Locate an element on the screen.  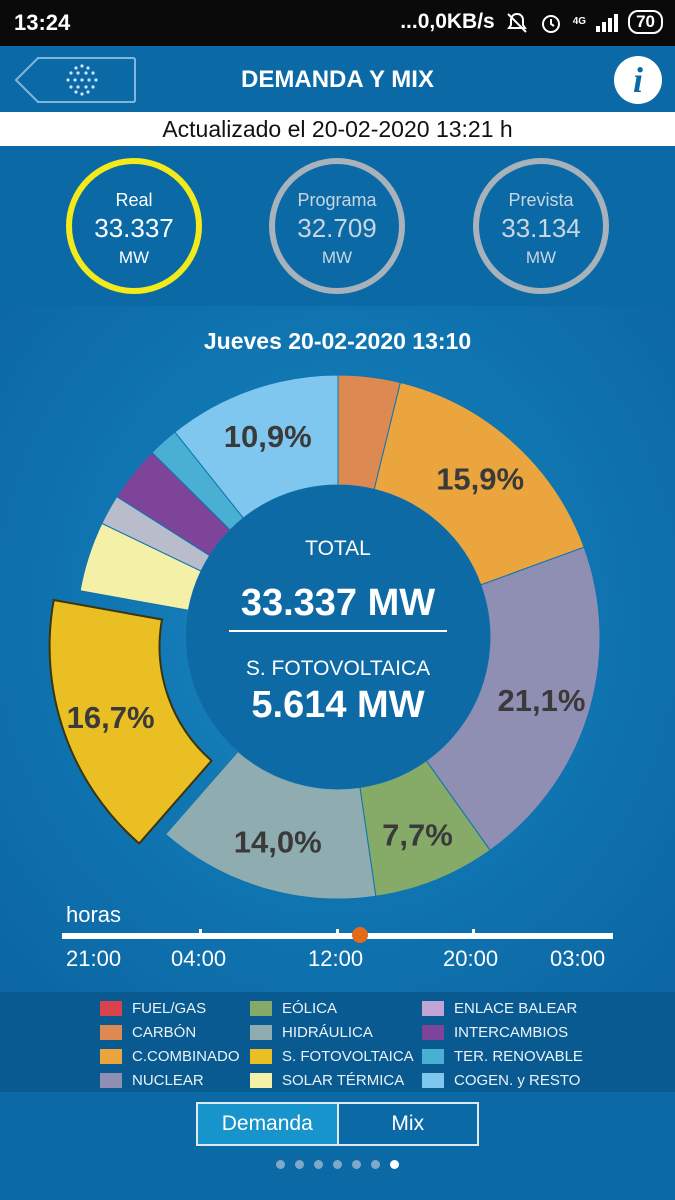
battery-icon: 70 is located at coordinates (645, 22).